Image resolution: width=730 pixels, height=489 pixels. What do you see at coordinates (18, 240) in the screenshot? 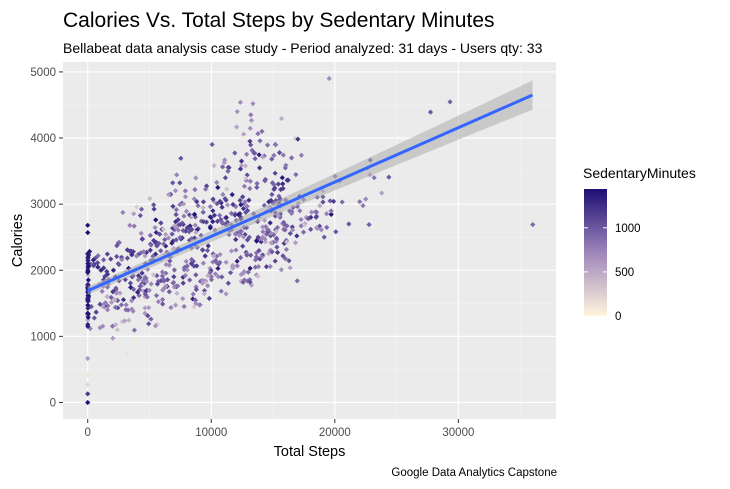
I see `y-axis-title: Calories` at bounding box center [18, 240].